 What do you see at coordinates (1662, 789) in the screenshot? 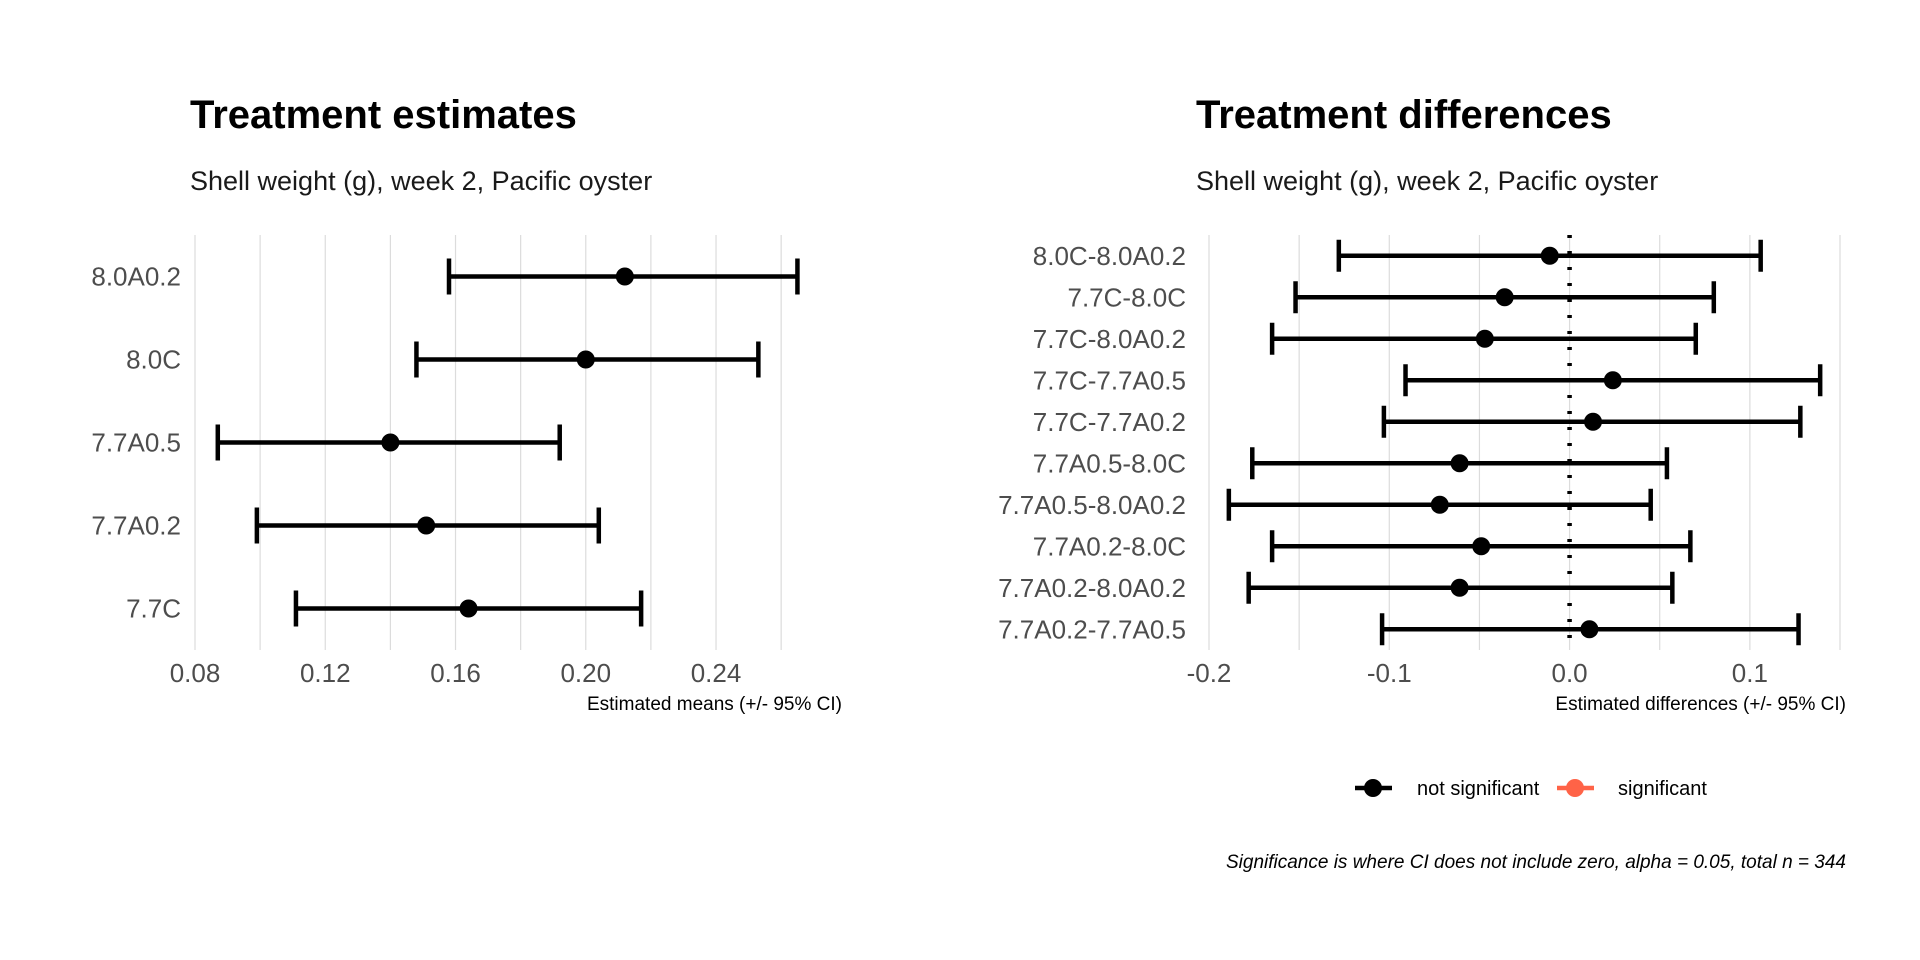
I see `legend-label-significant: significant` at bounding box center [1662, 789].